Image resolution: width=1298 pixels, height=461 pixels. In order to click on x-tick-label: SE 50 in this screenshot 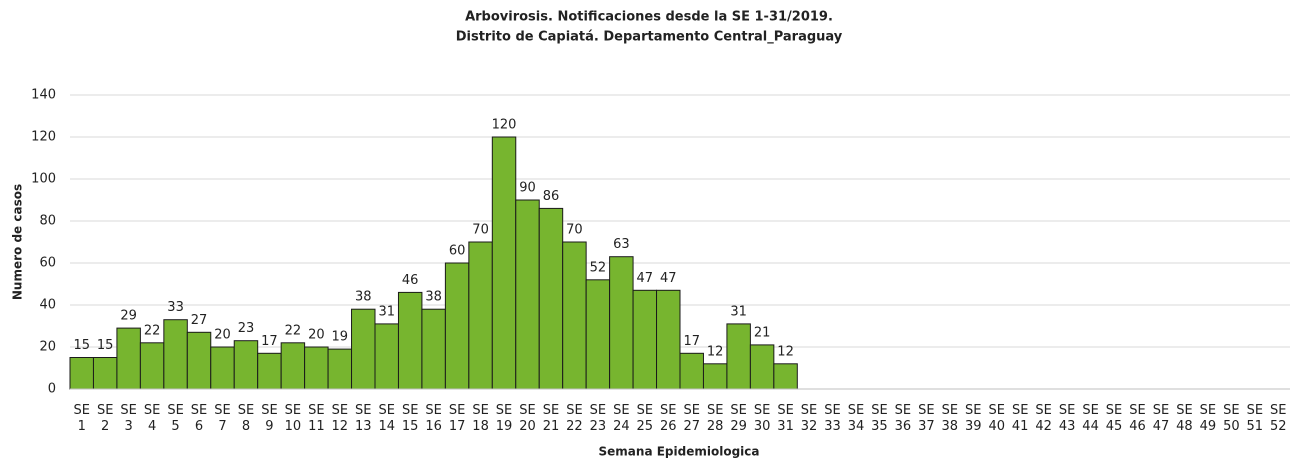, I will do `click(1231, 418)`.